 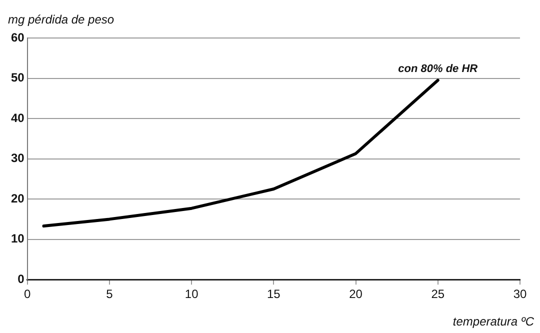 What do you see at coordinates (17, 158) in the screenshot?
I see `y-tick-label: 30` at bounding box center [17, 158].